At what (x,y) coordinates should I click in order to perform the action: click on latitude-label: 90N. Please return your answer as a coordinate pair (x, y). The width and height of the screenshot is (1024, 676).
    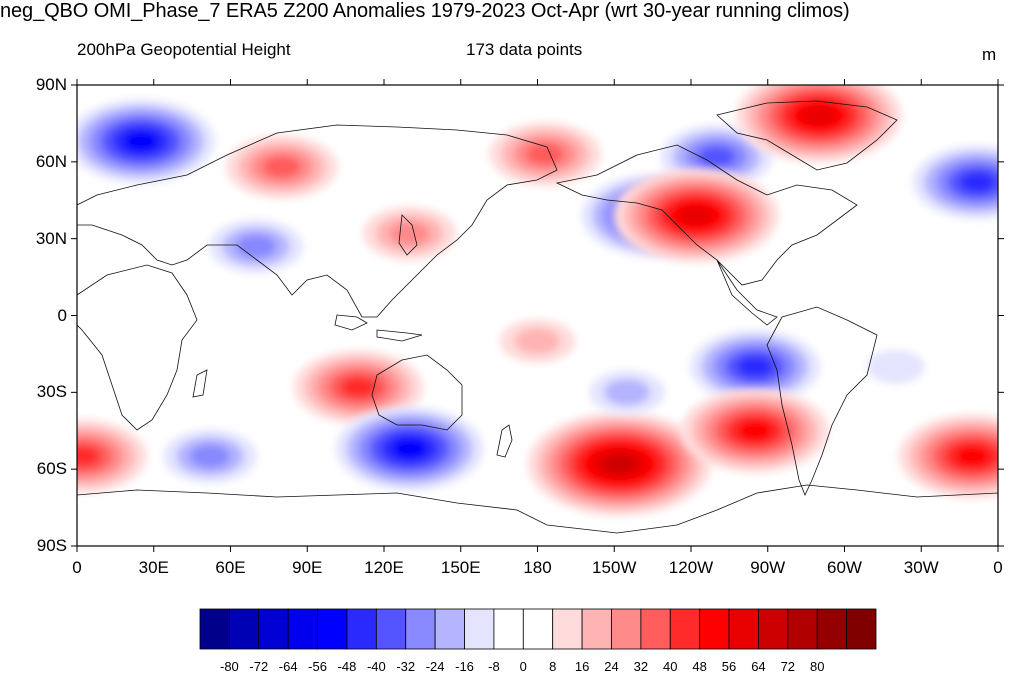
    Looking at the image, I should click on (51, 84).